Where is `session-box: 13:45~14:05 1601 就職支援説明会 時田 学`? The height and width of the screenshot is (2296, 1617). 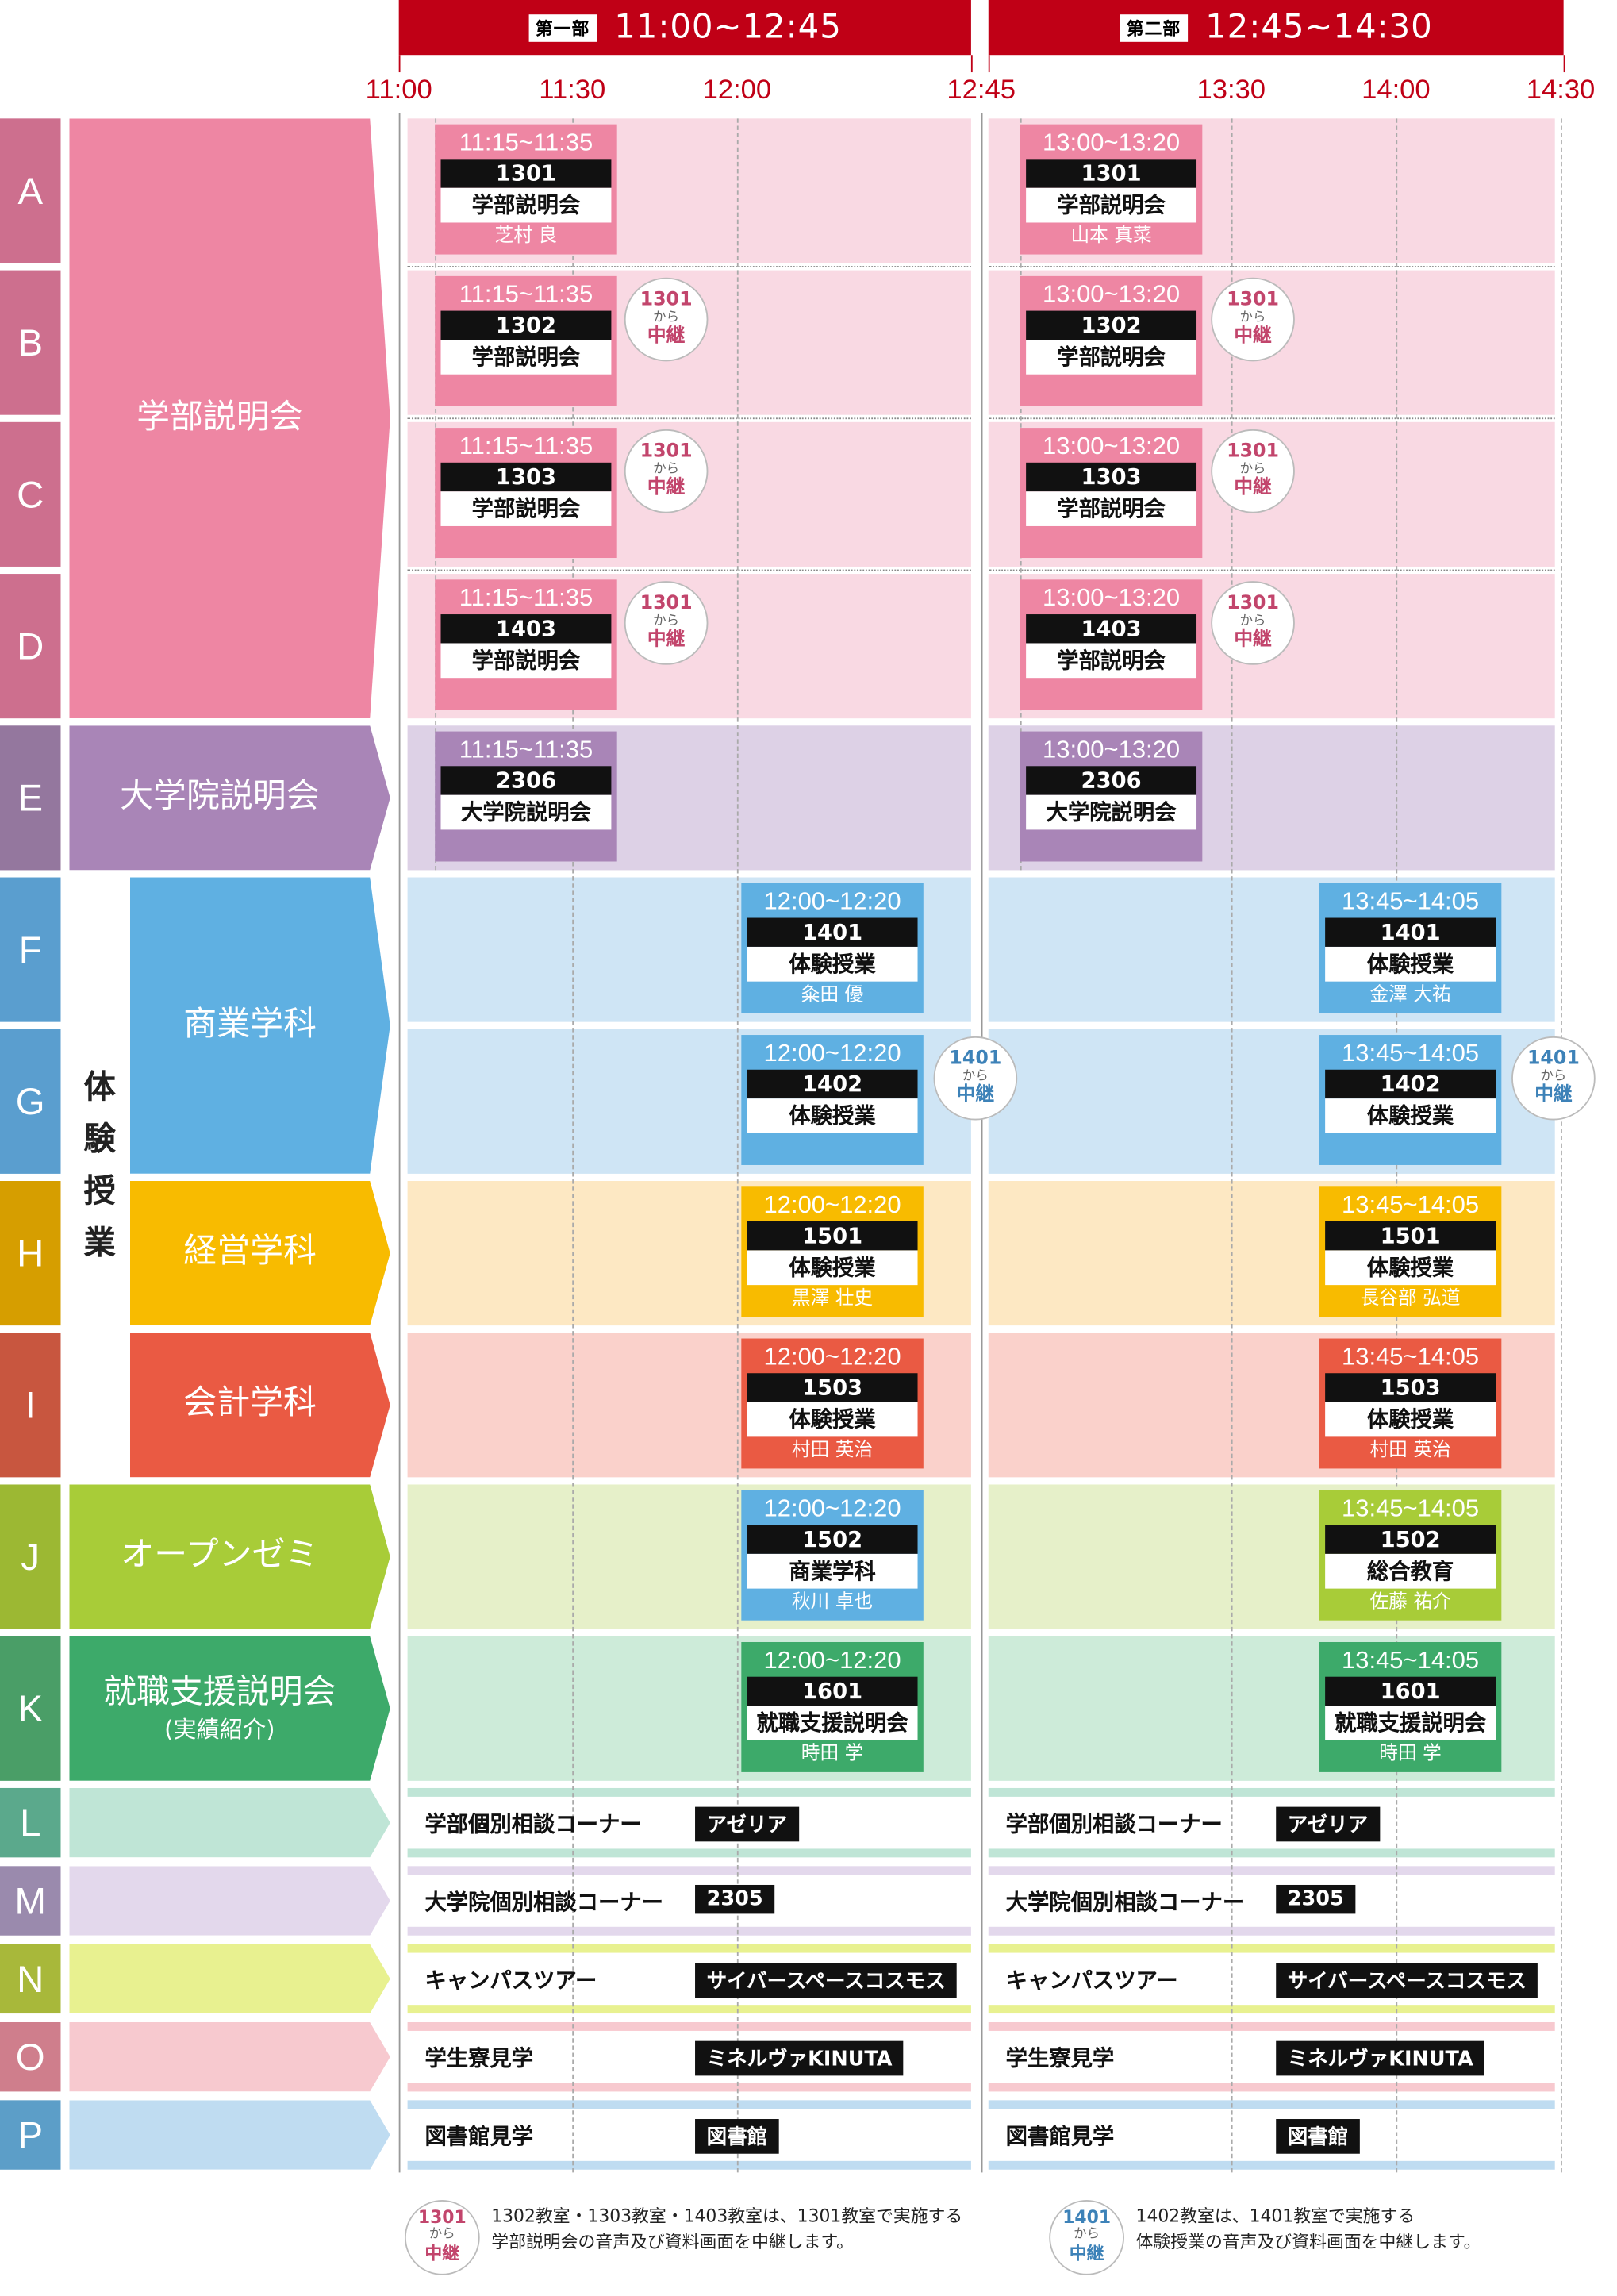
session-box: 13:45~14:05 1601 就職支援説明会 時田 学 is located at coordinates (1410, 1707).